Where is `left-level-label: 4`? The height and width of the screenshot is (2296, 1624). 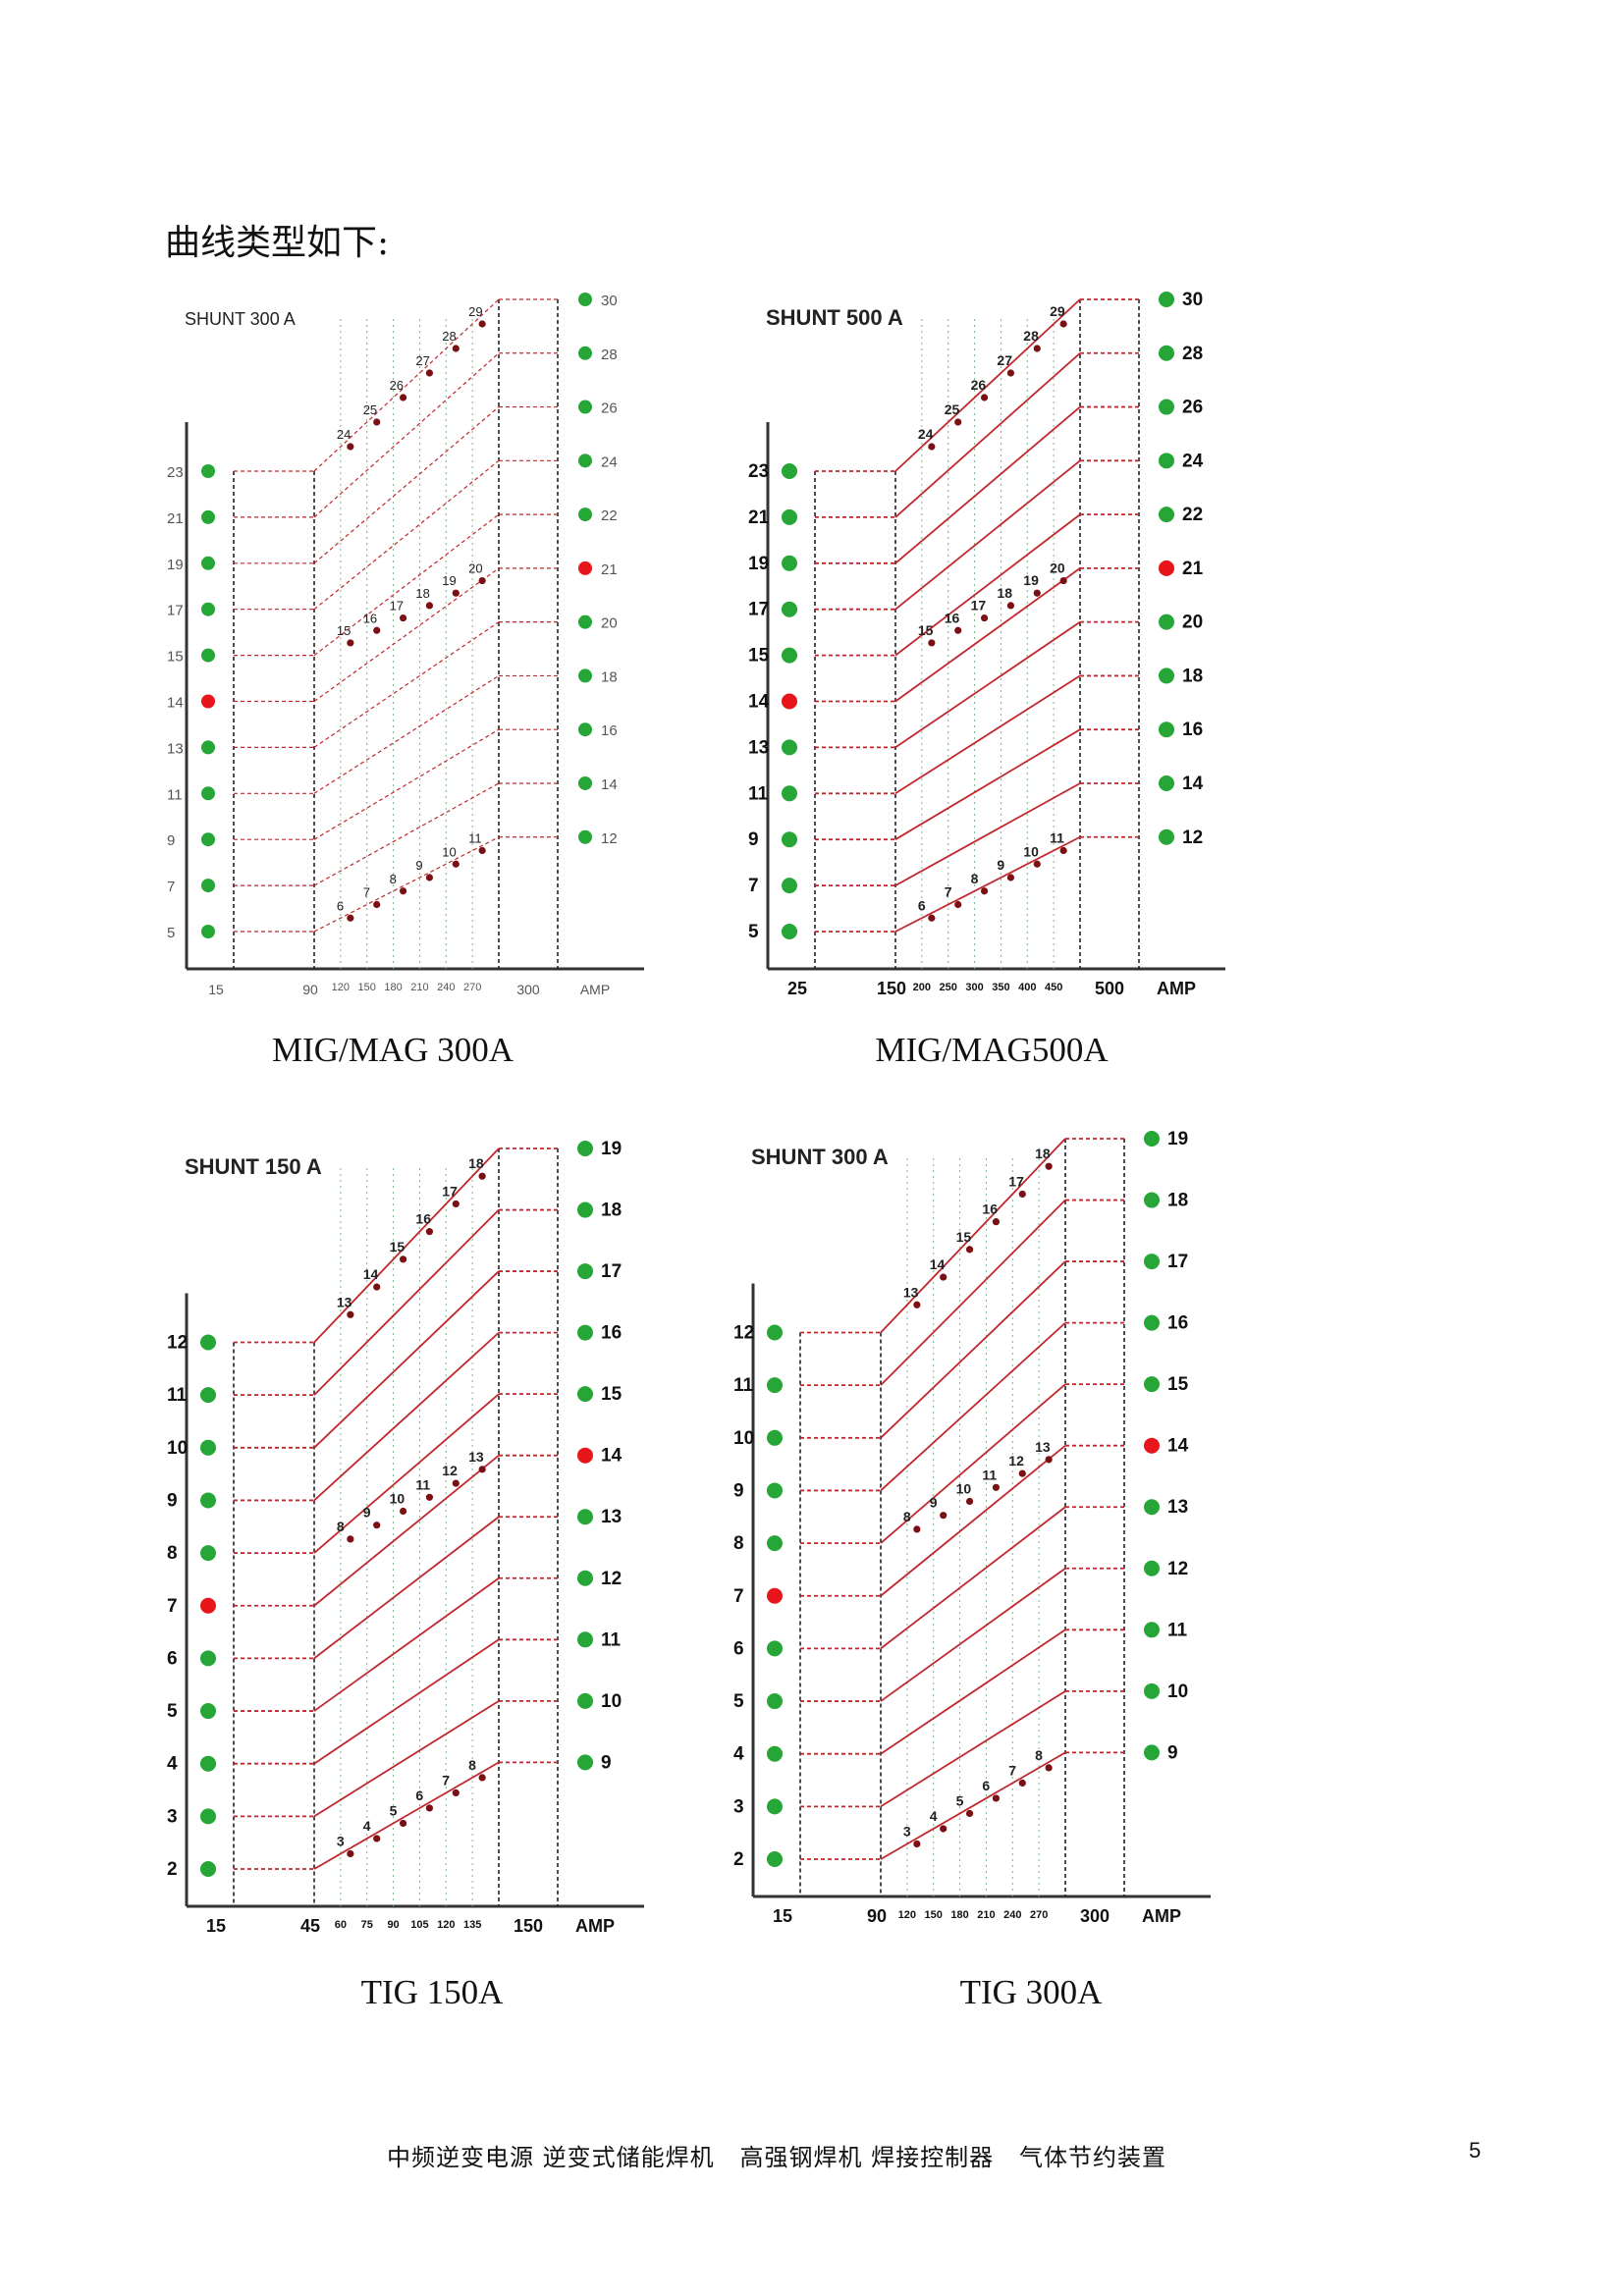
left-level-label: 4 is located at coordinates (172, 1764).